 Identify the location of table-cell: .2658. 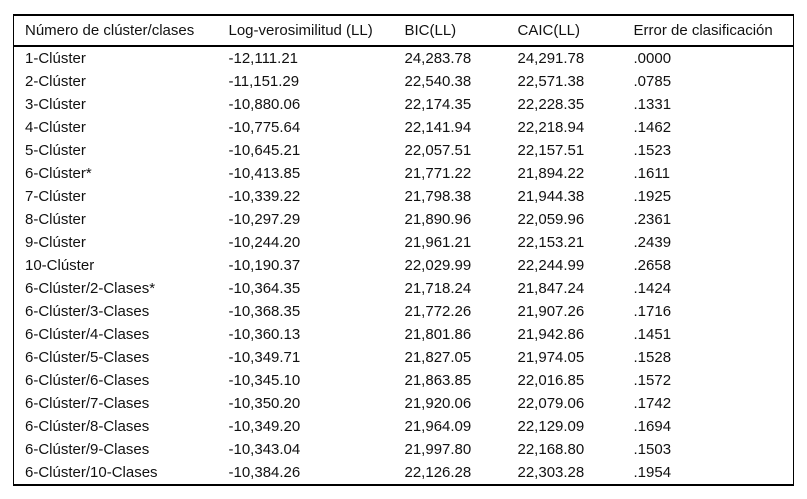
(652, 265).